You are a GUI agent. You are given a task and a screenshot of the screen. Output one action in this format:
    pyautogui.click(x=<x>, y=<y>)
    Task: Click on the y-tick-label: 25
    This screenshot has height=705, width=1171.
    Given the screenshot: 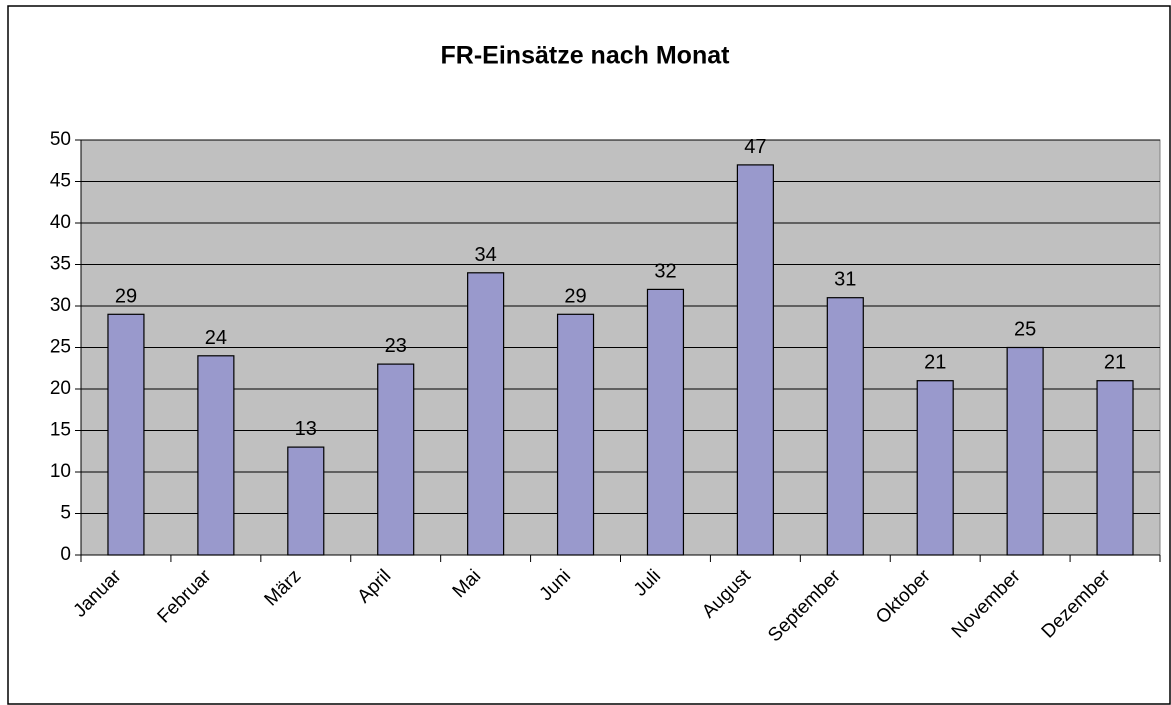 What is the action you would take?
    pyautogui.click(x=60, y=347)
    